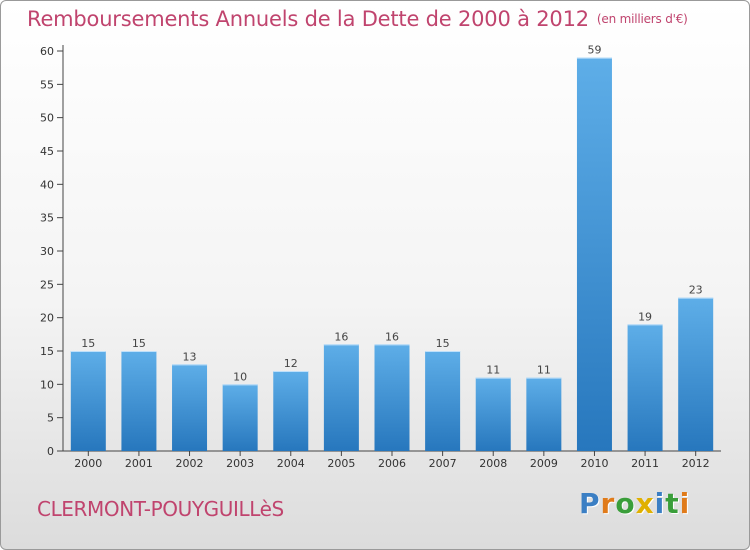 The image size is (750, 550). What do you see at coordinates (50, 418) in the screenshot?
I see `y-tick-label: 5` at bounding box center [50, 418].